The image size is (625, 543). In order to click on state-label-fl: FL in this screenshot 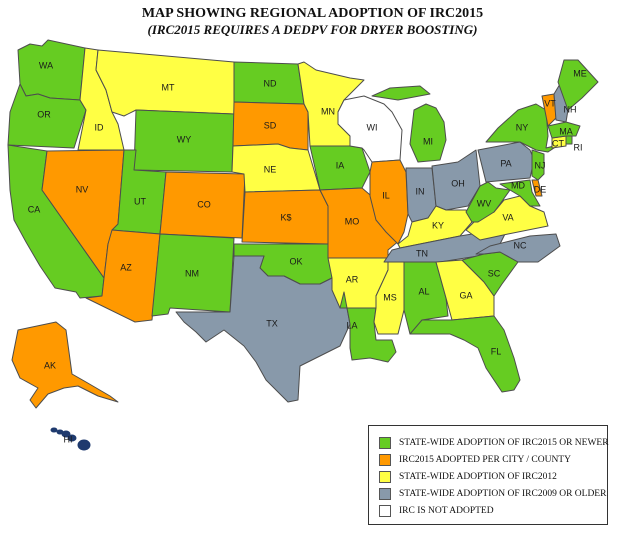, I will do `click(496, 351)`.